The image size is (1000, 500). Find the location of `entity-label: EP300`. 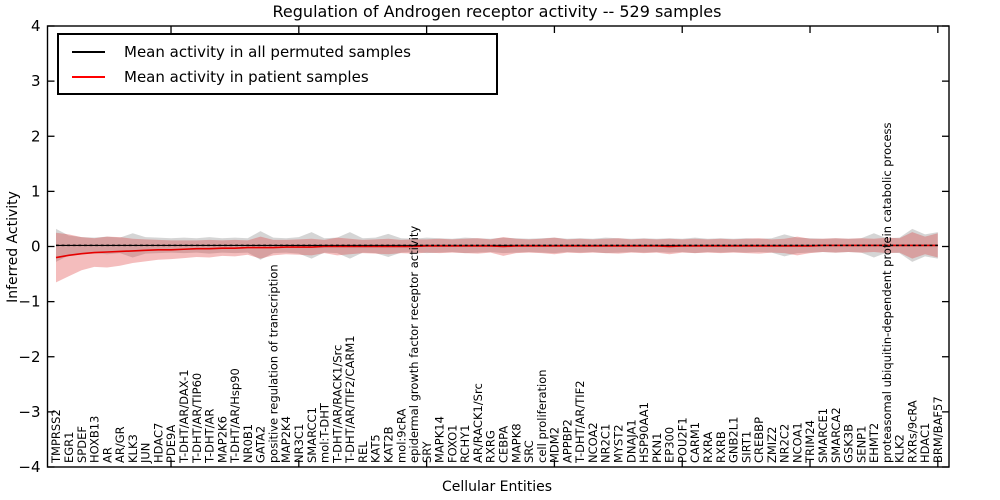

entity-label: EP300 is located at coordinates (670, 445).